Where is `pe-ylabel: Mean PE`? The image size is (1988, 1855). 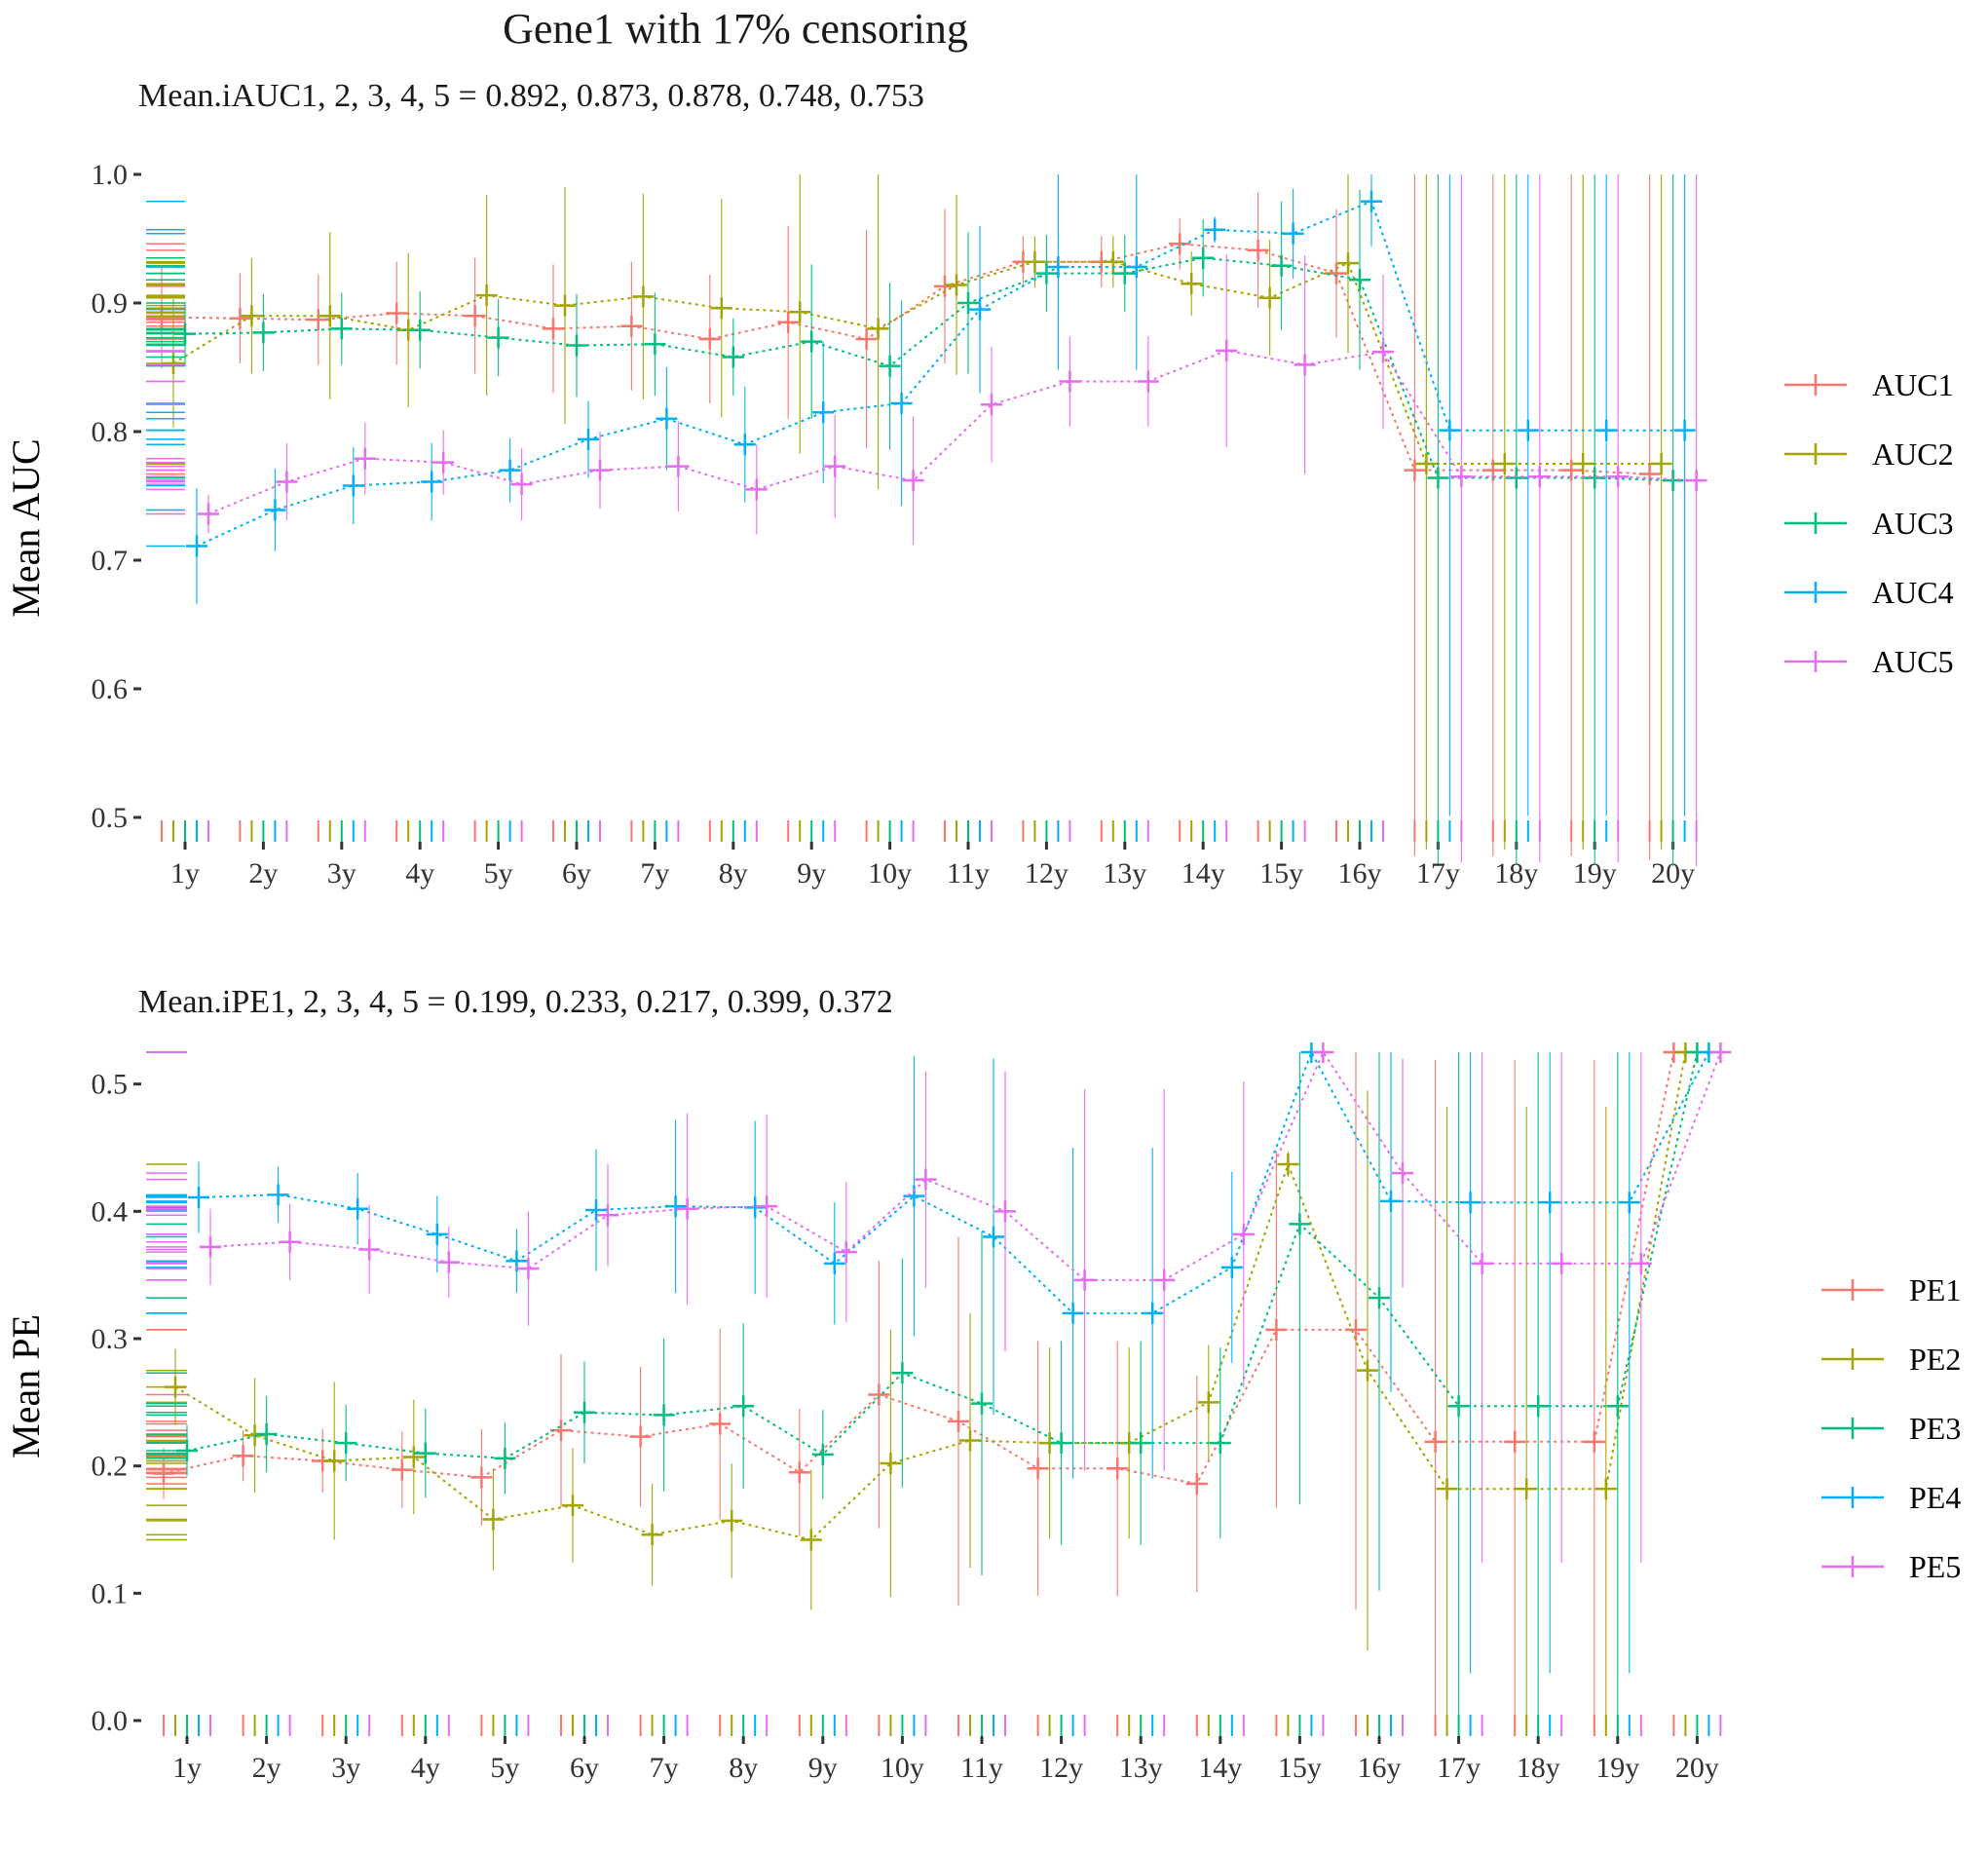
pe-ylabel: Mean PE is located at coordinates (26, 1386).